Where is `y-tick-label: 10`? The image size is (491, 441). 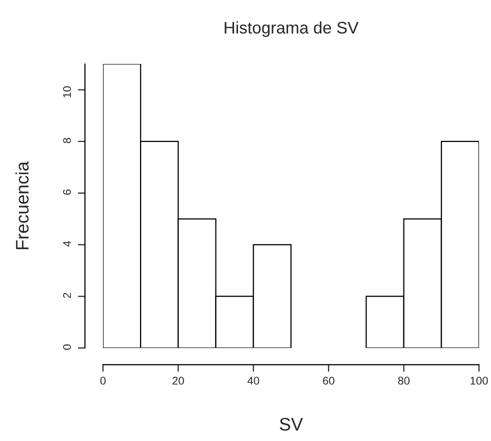
y-tick-label: 10 is located at coordinates (67, 92).